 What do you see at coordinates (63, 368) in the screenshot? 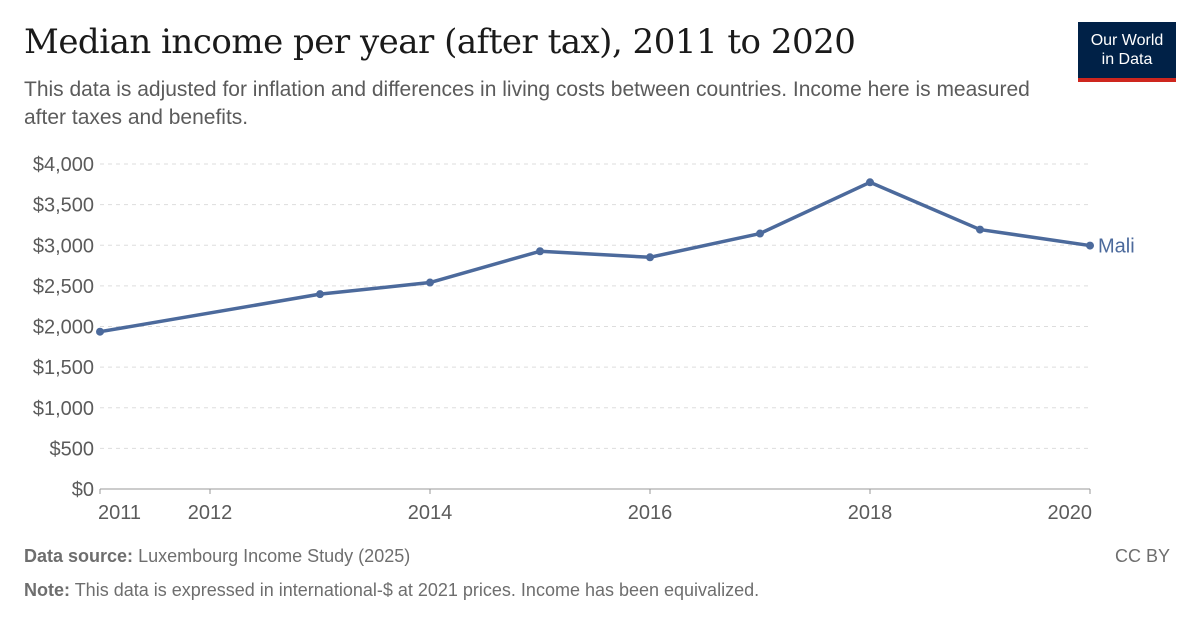
I see `y-tick-label: $1,500` at bounding box center [63, 368].